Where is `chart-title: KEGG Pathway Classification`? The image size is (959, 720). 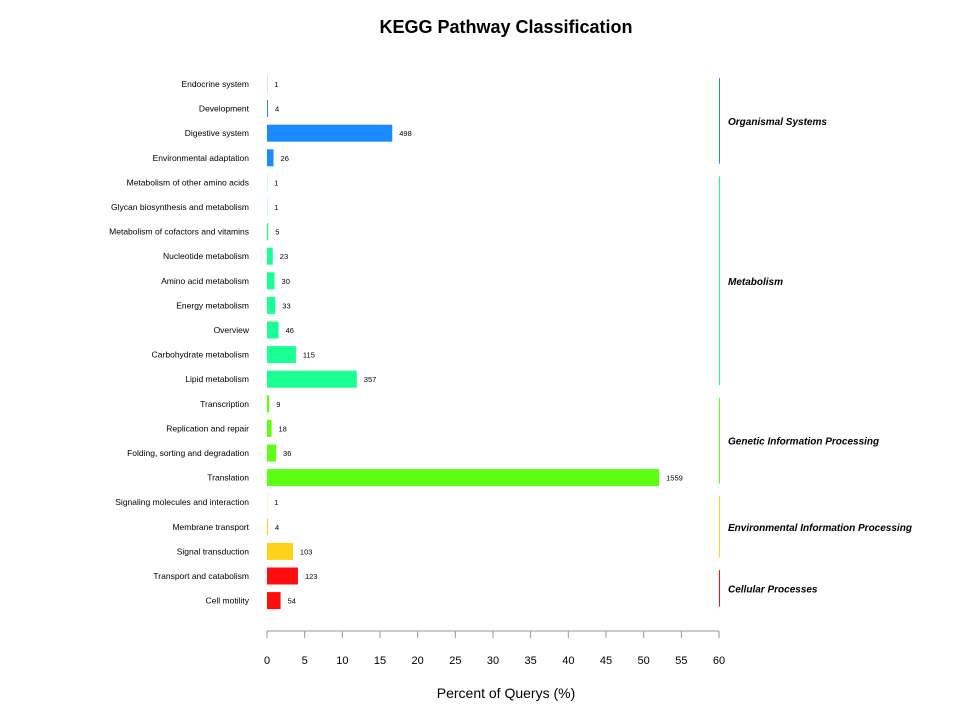
chart-title: KEGG Pathway Classification is located at coordinates (505, 27).